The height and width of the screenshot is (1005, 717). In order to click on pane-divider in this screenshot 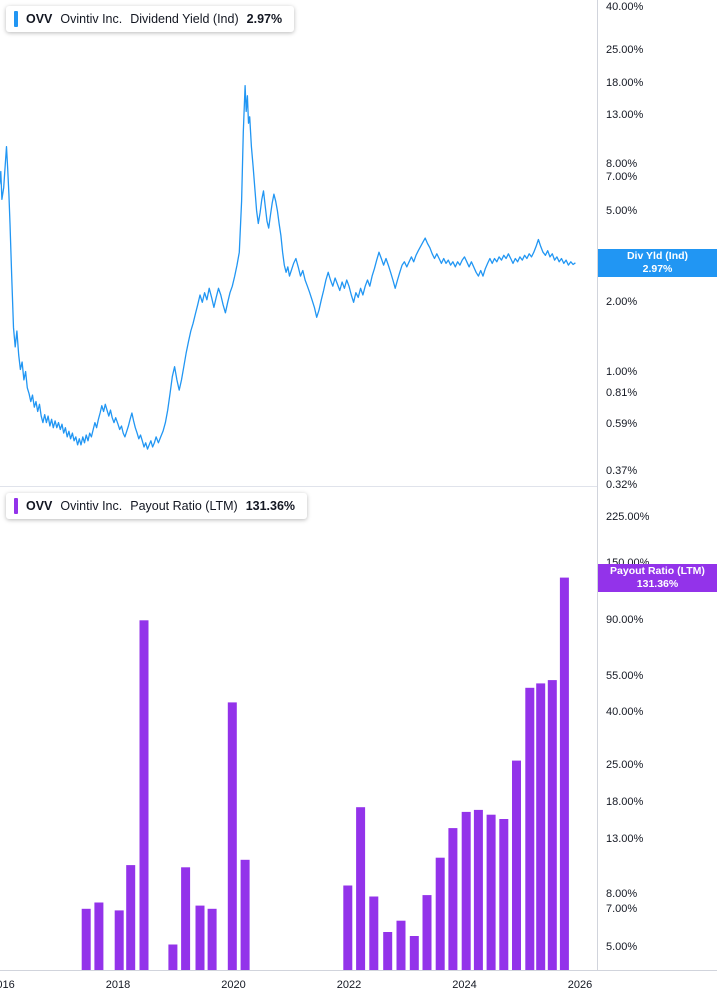, I will do `click(298, 486)`.